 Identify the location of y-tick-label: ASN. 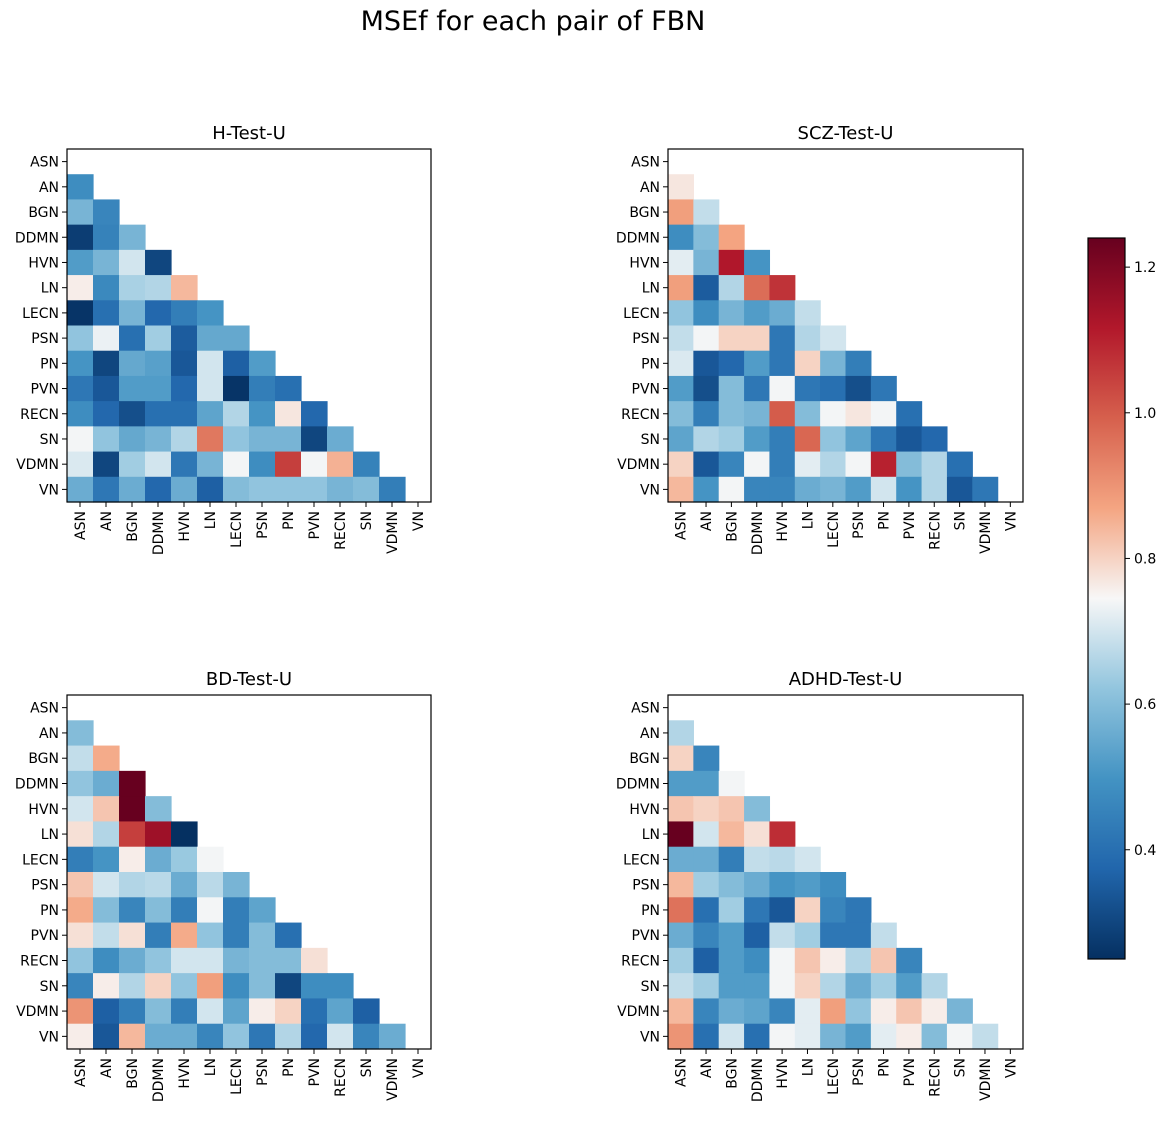
(44, 163).